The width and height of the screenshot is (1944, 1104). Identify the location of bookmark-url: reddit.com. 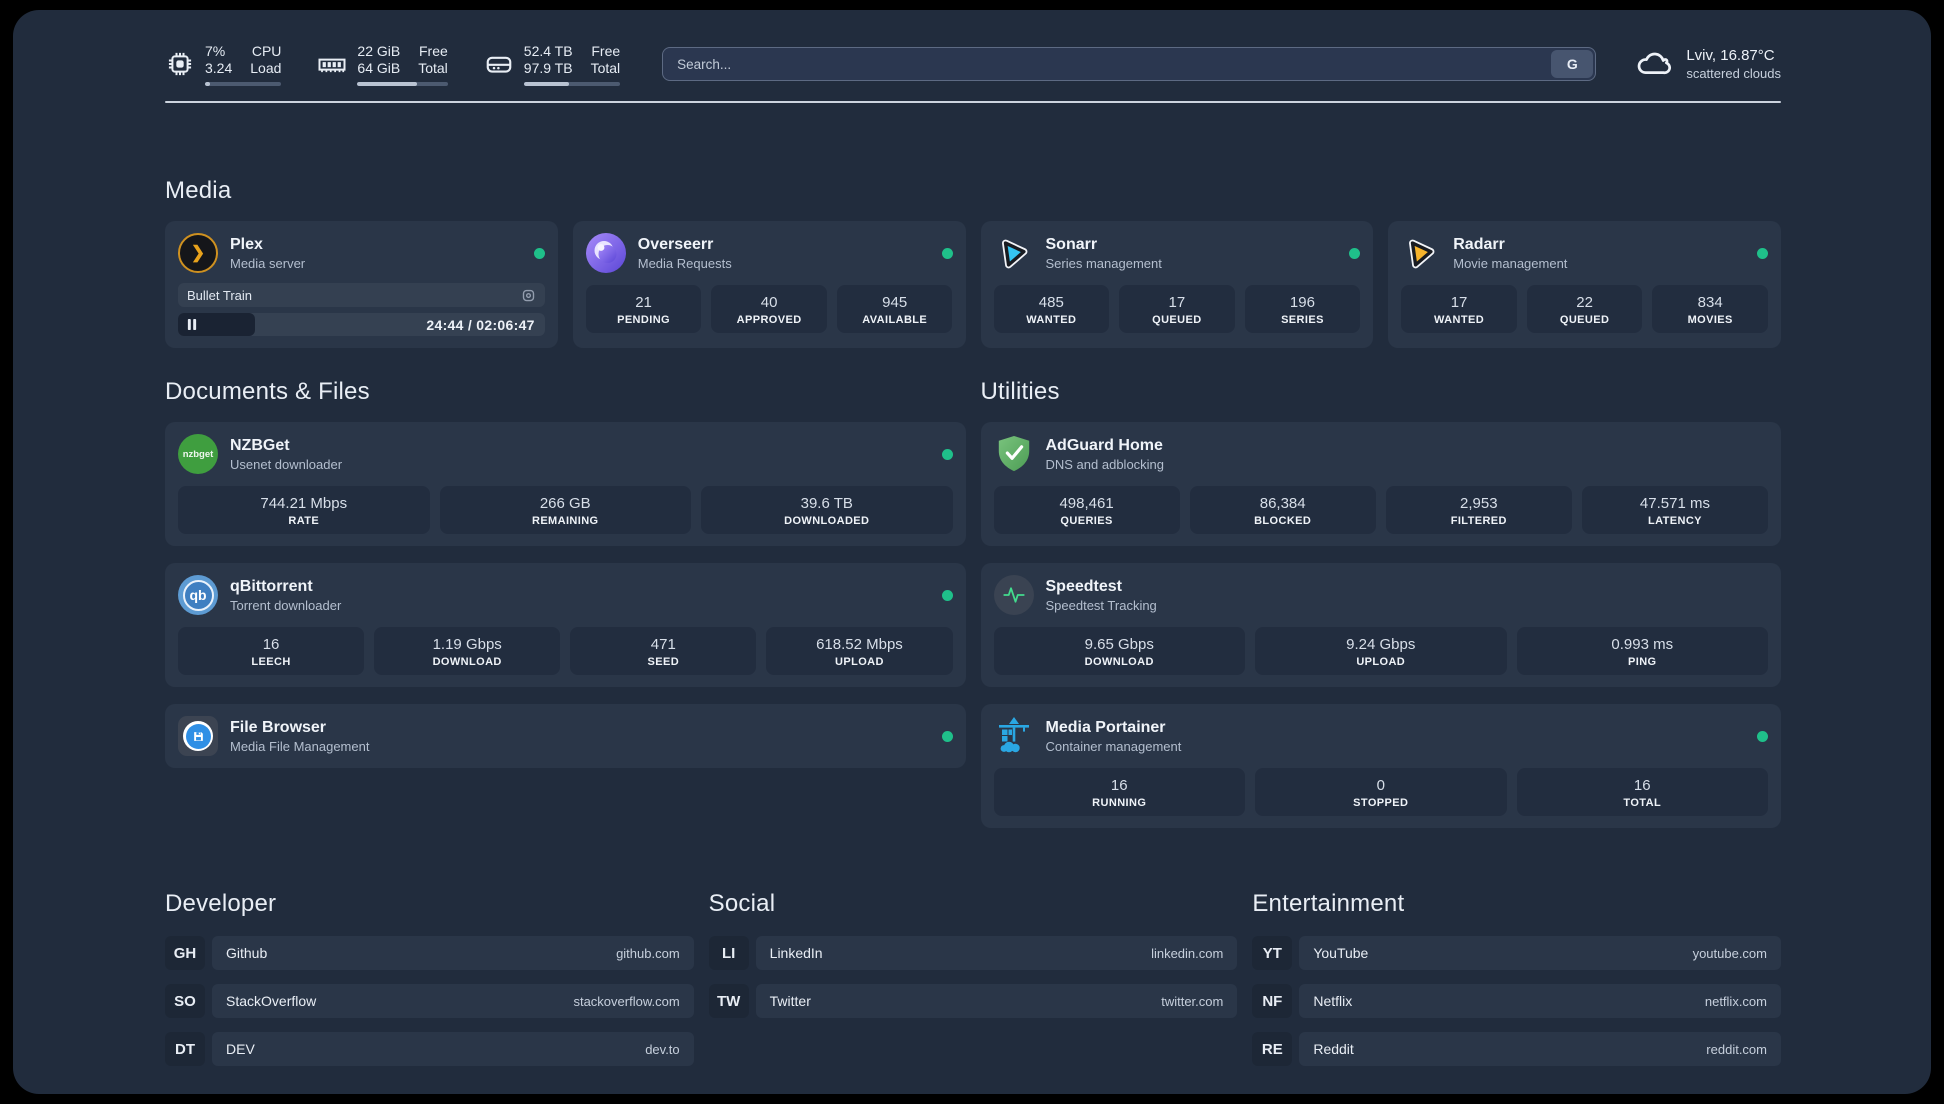
(1736, 1049).